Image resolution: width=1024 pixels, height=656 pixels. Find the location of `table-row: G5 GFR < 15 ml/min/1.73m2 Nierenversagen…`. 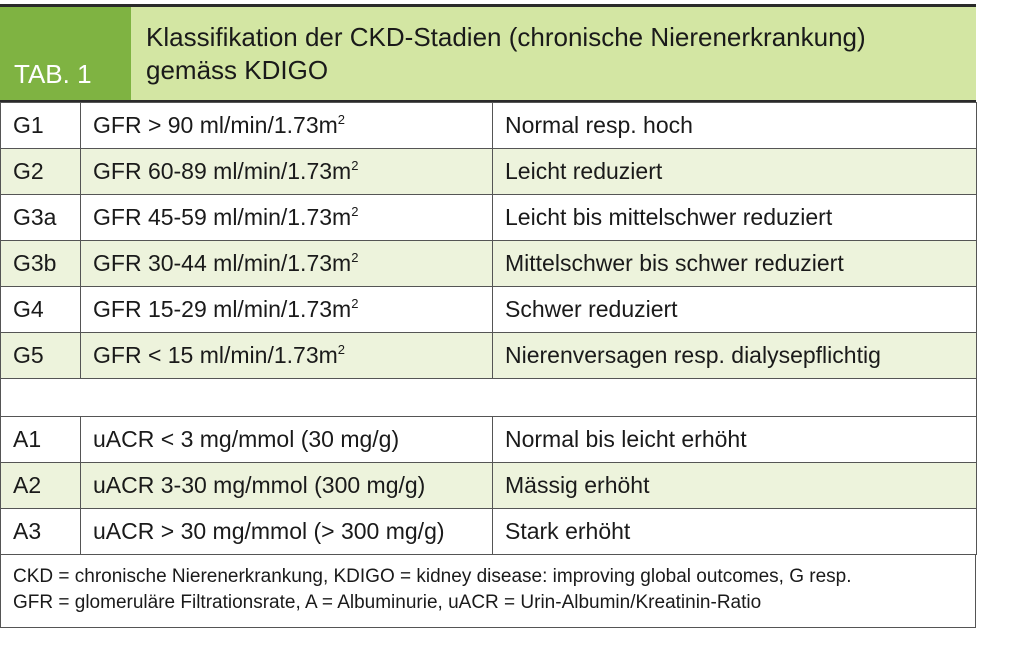

table-row: G5 GFR < 15 ml/min/1.73m2 Nierenversagen… is located at coordinates (488, 355).